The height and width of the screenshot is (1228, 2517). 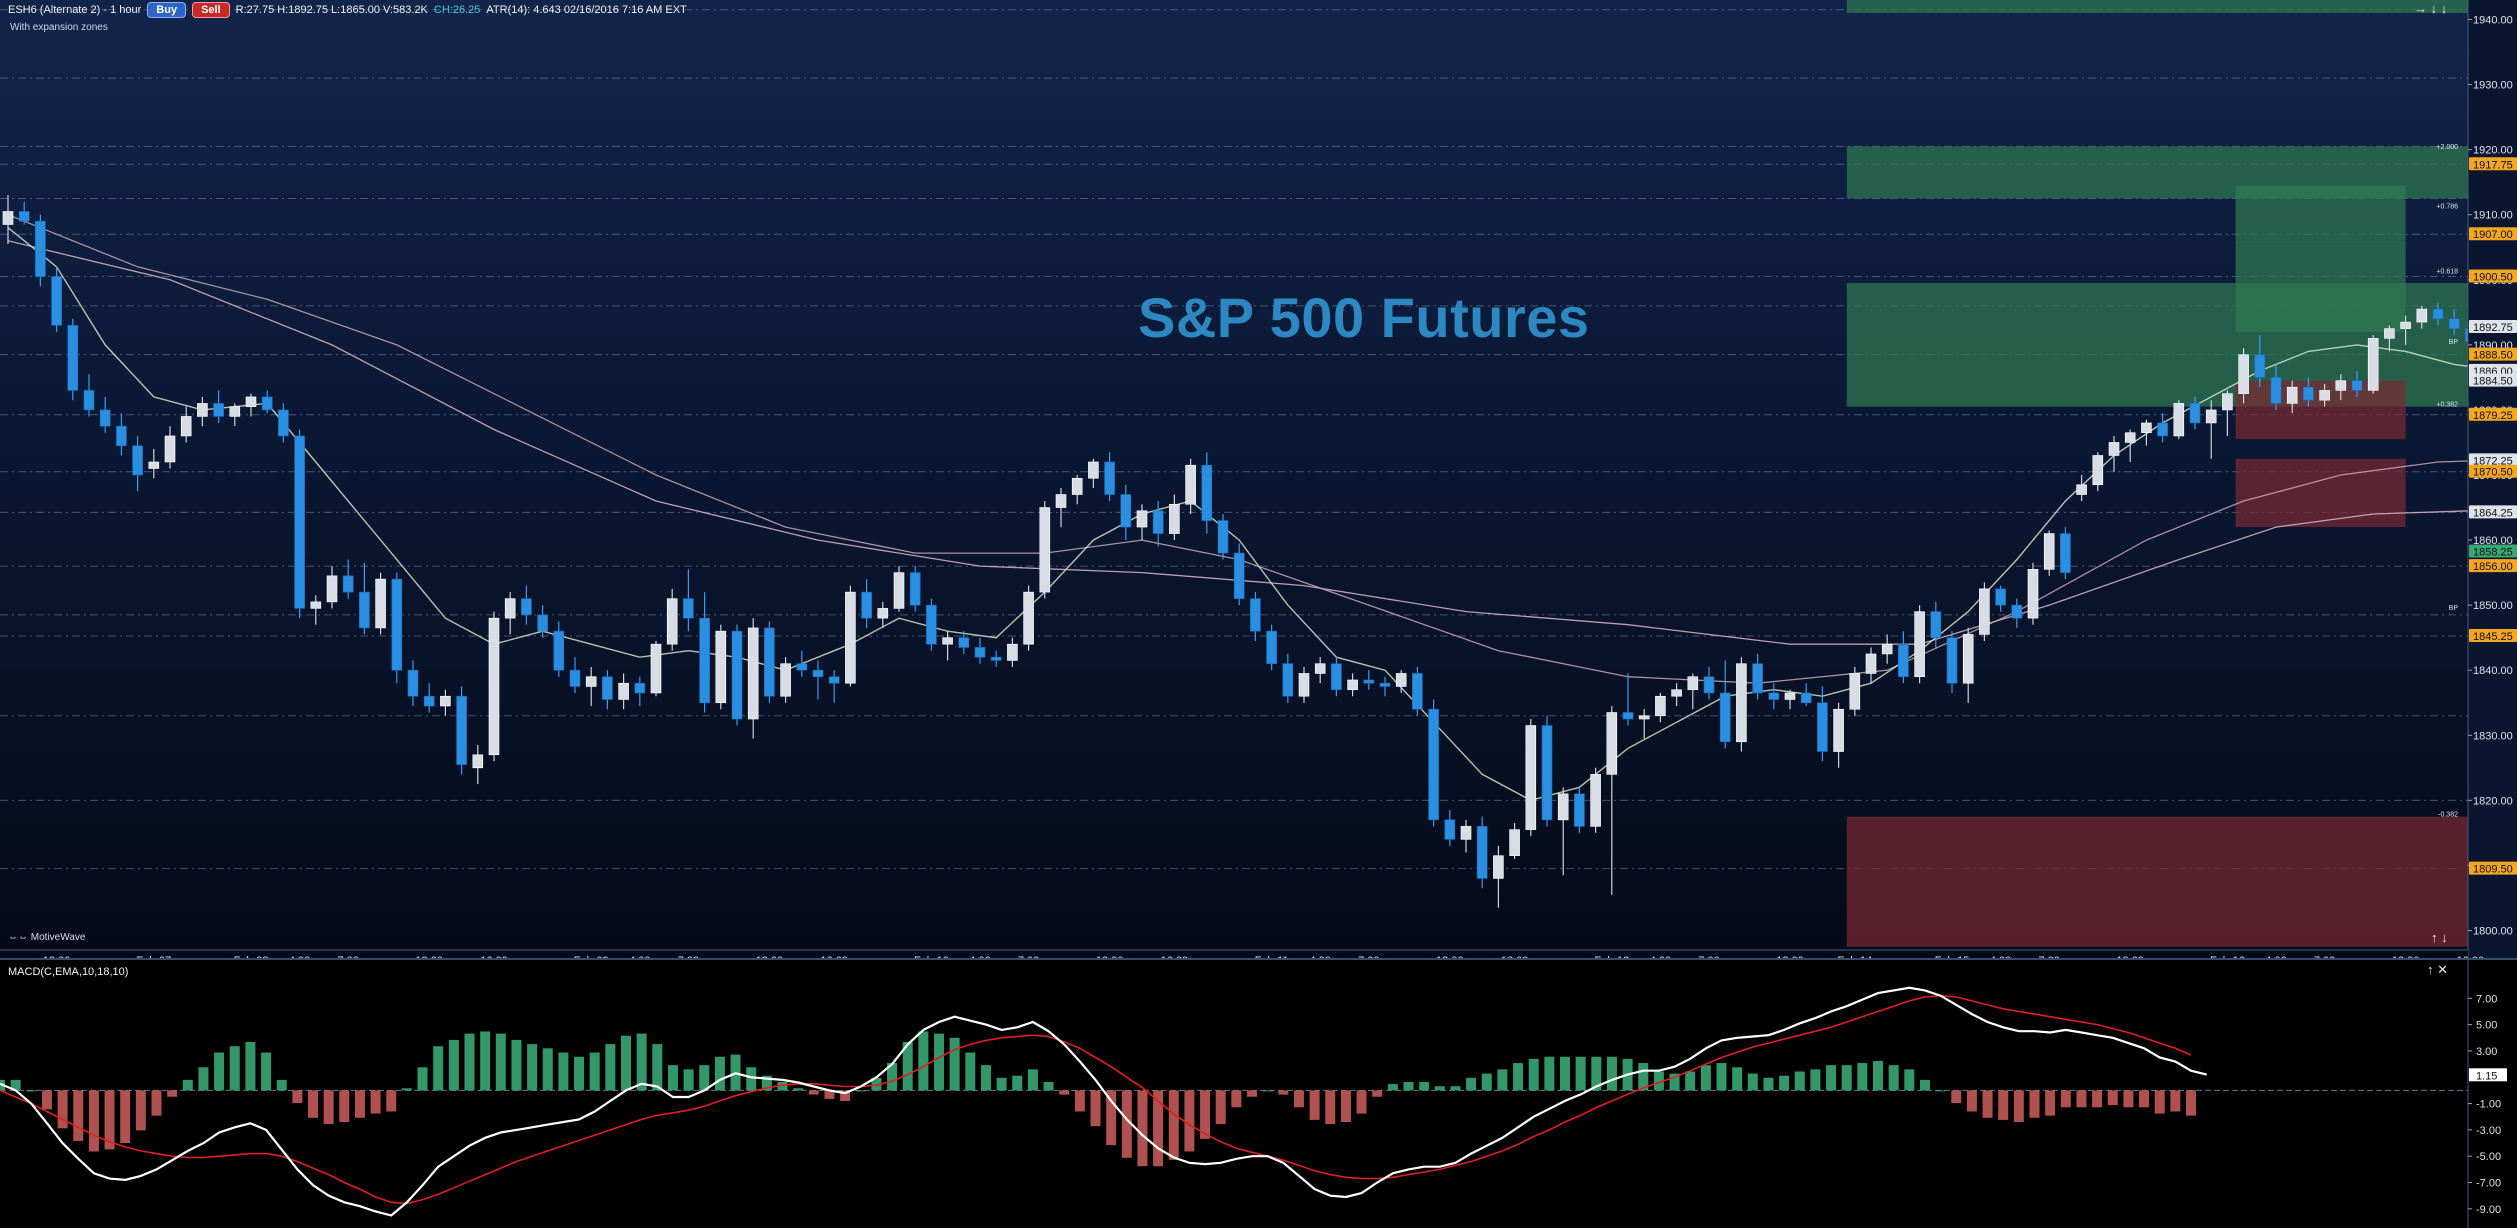 What do you see at coordinates (2439, 937) in the screenshot?
I see `scroll-controls: ↑ ↓` at bounding box center [2439, 937].